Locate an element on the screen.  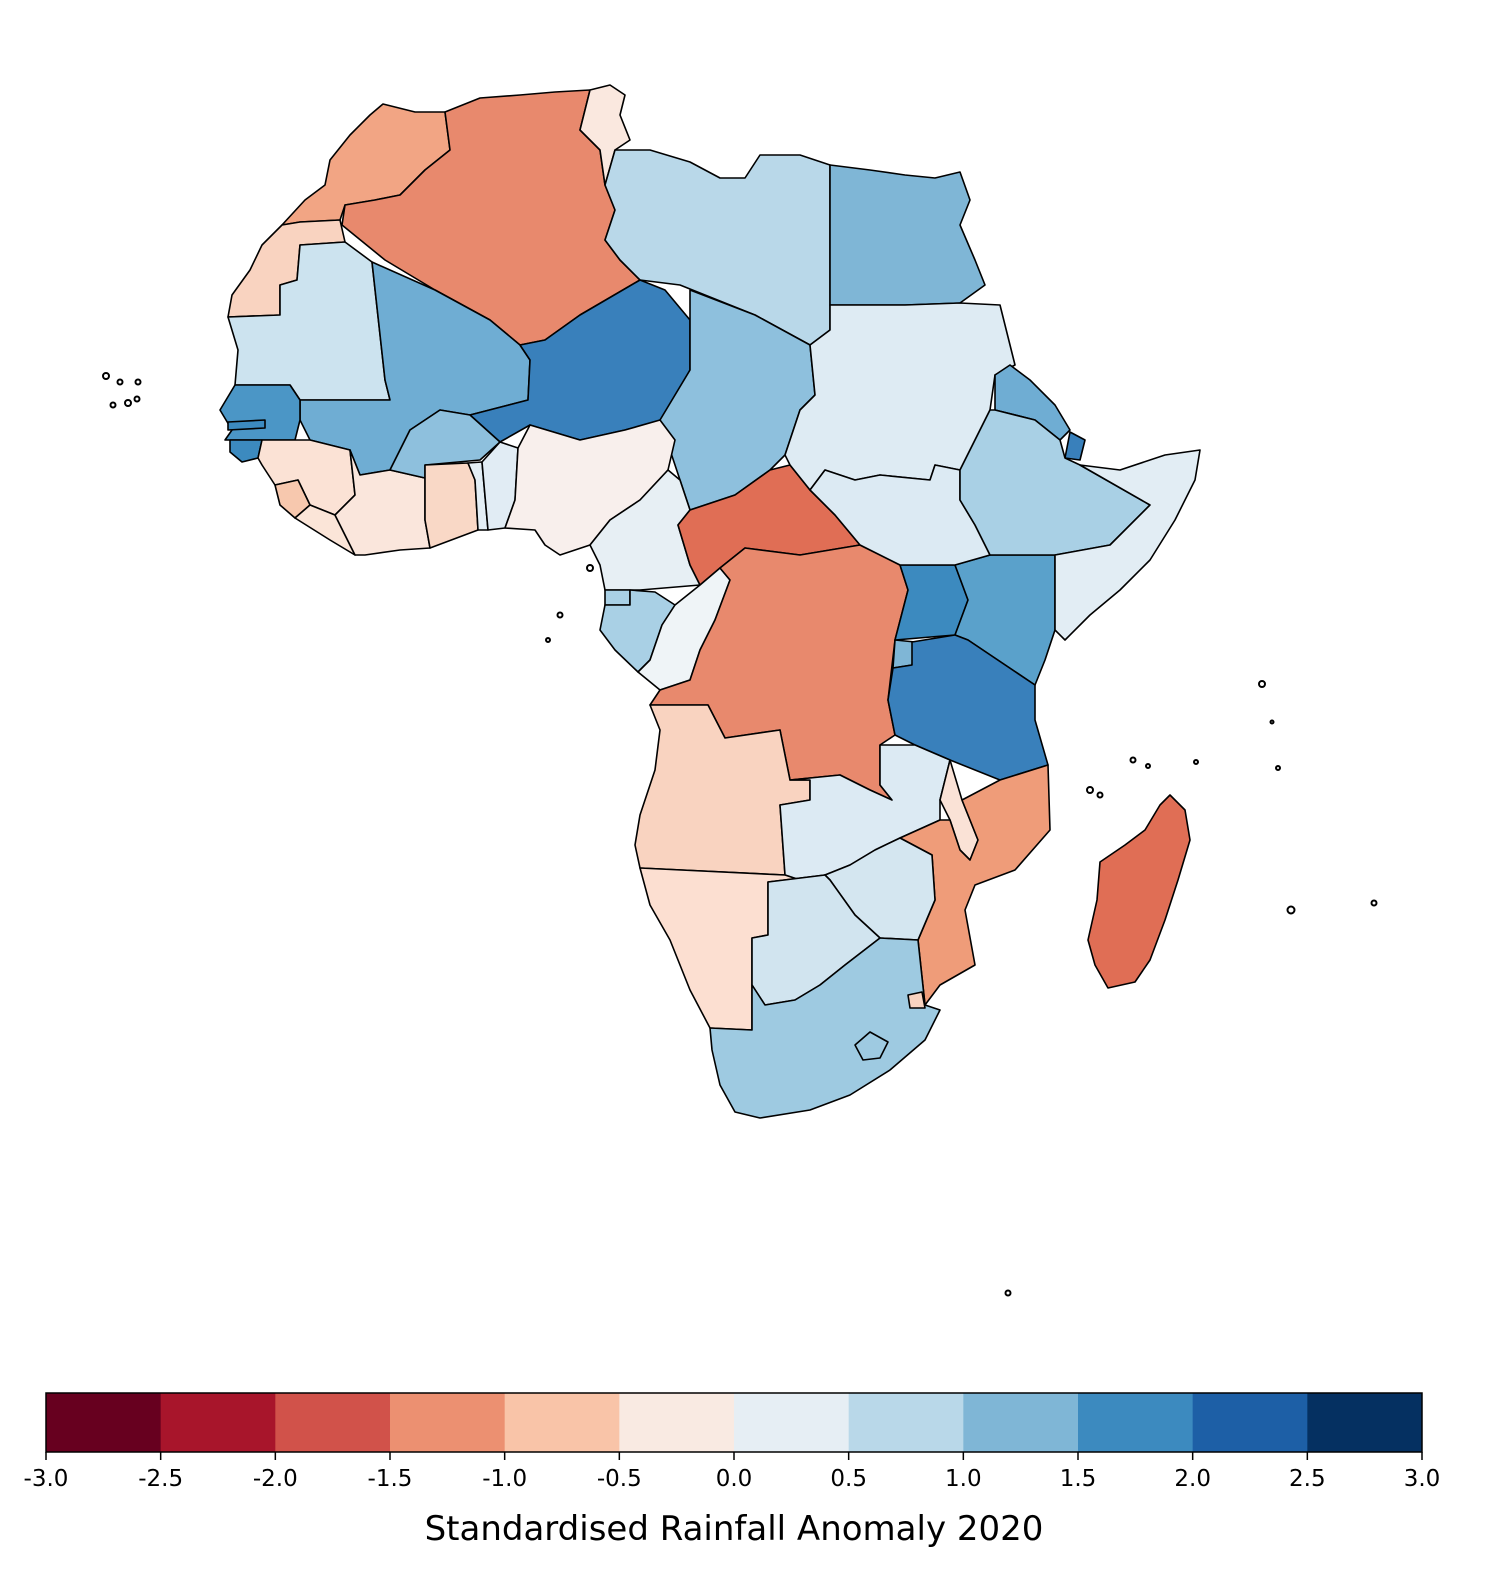
colorbar-tick-label-7: 0.5 is located at coordinates (848, 1479).